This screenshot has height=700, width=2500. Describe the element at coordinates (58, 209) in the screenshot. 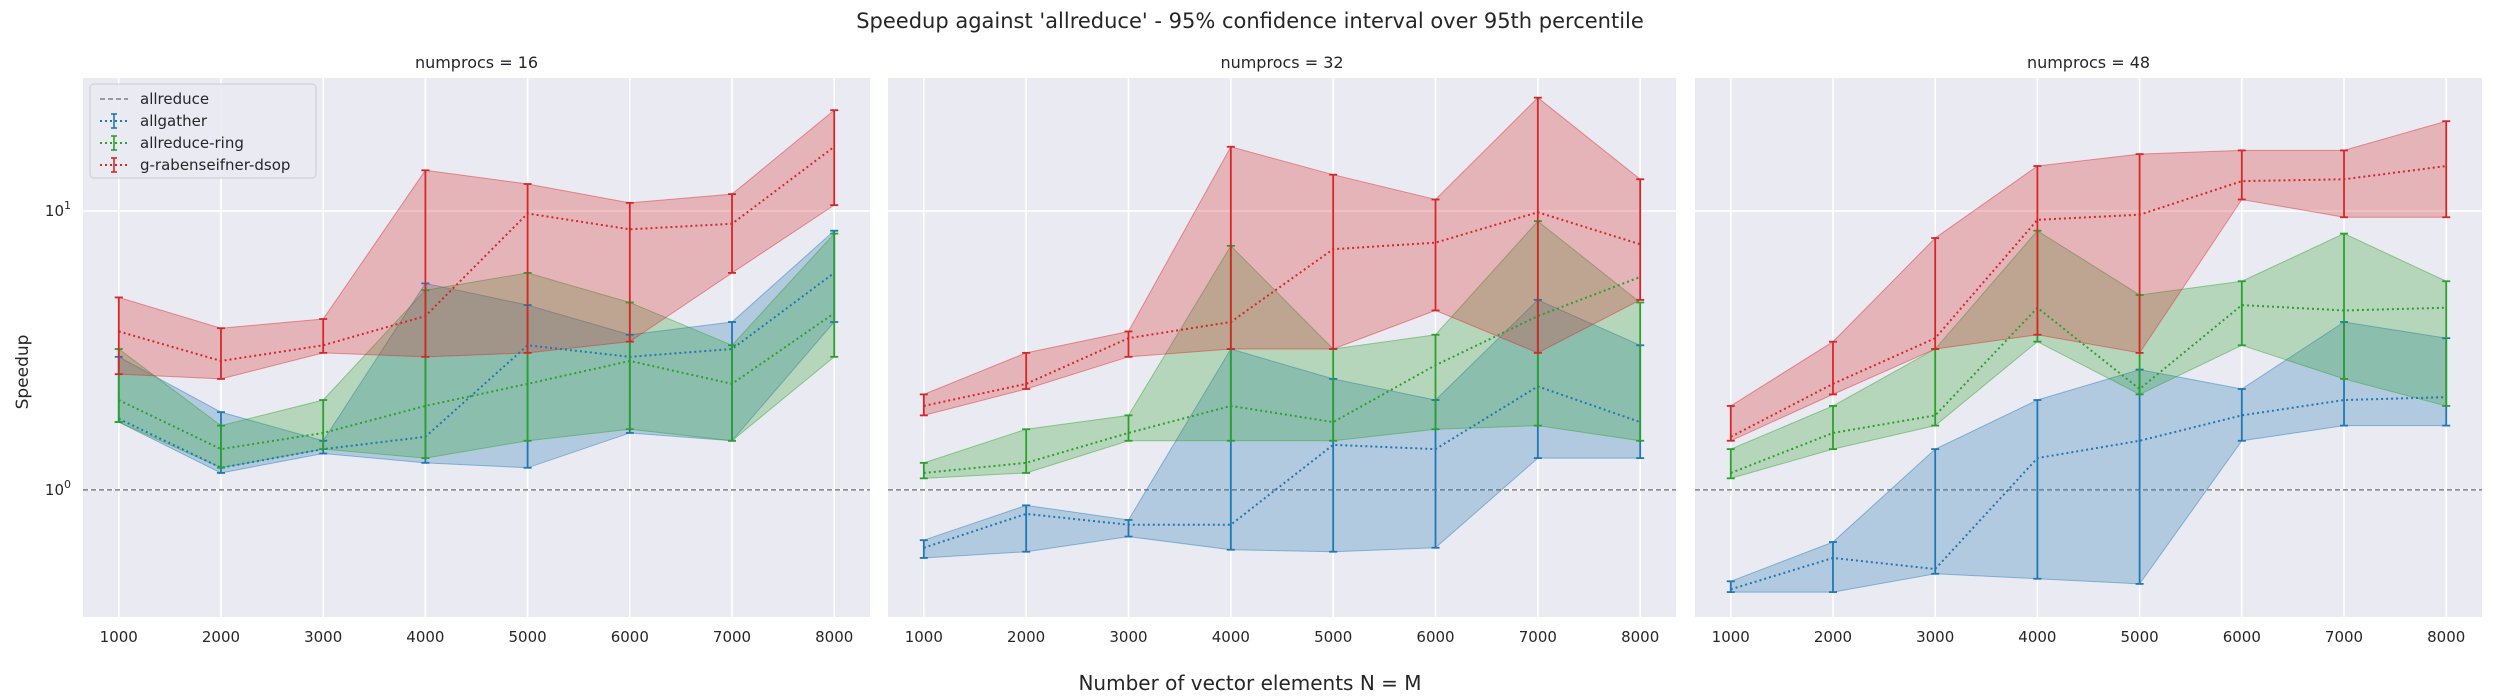

I see `y-tick-label: 10¹` at that location.